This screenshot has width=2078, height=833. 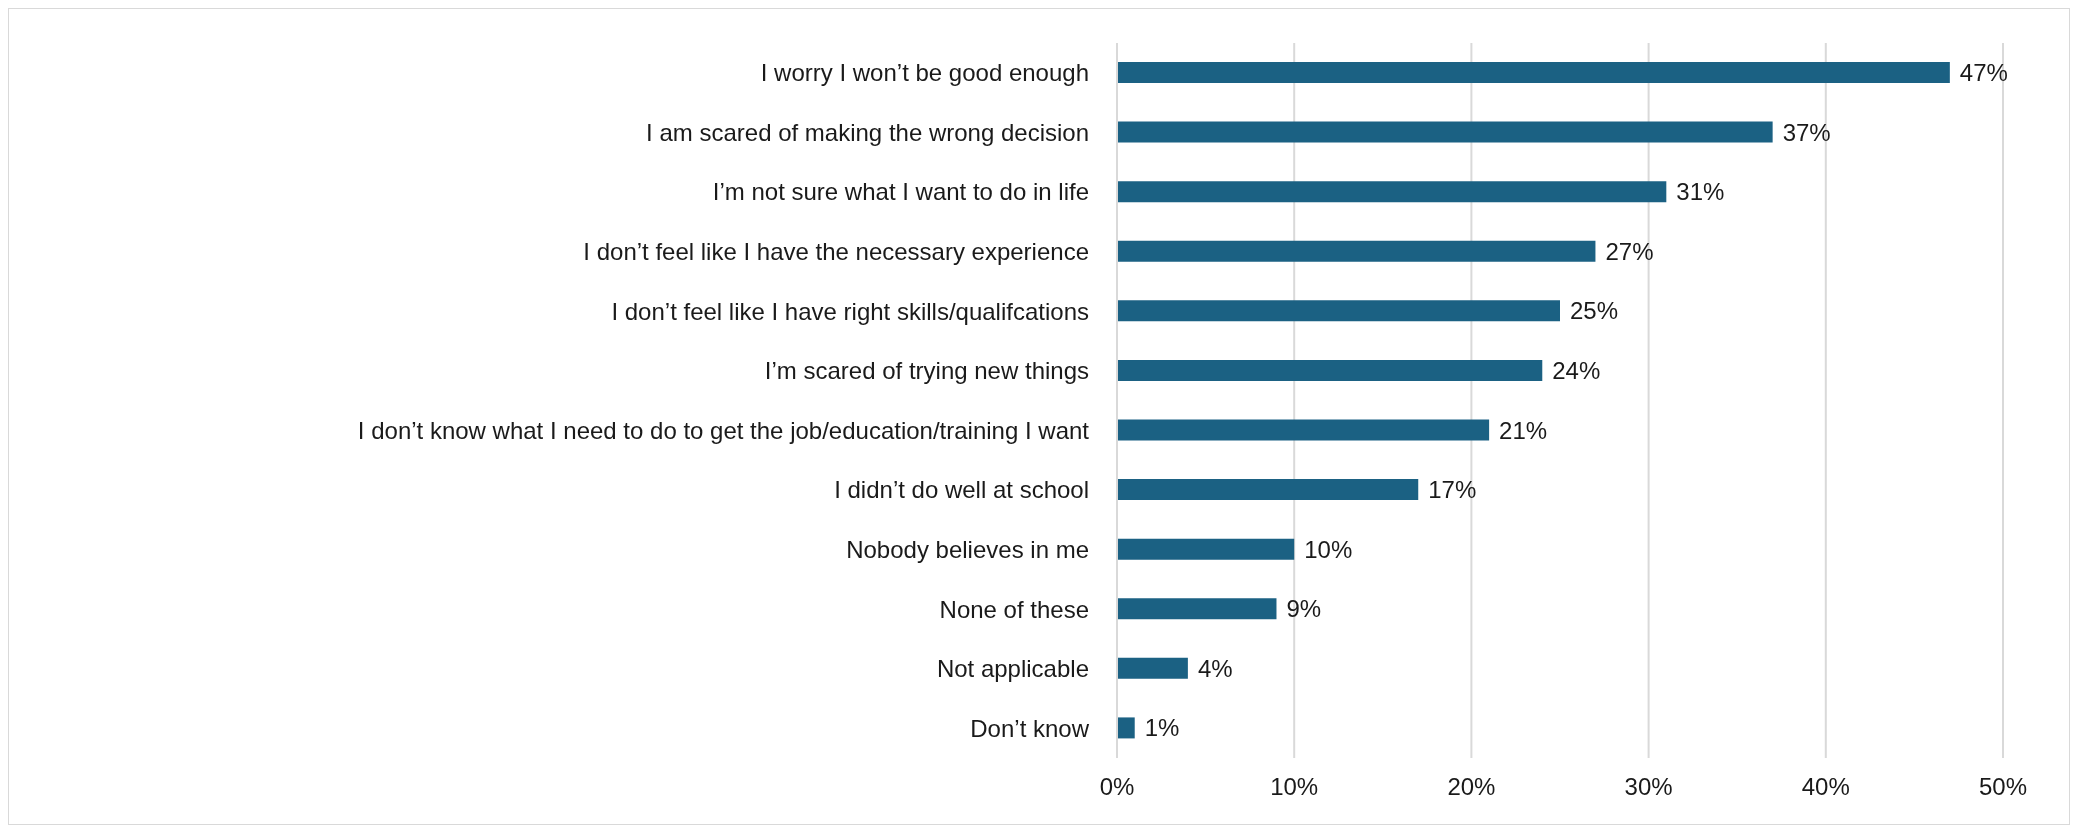 I want to click on data-label: 24%, so click(x=1576, y=370).